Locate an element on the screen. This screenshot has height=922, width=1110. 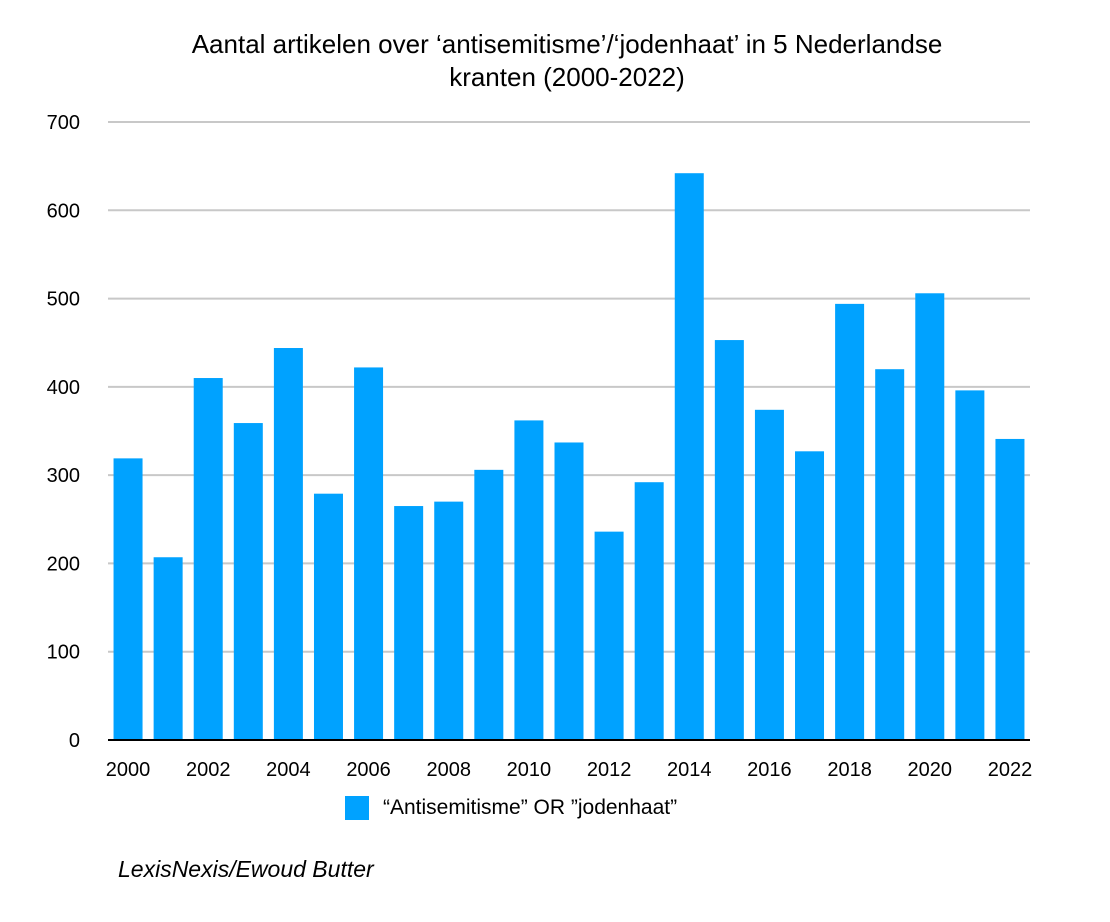
source-note: LexisNexis/Ewoud Butter is located at coordinates (246, 869).